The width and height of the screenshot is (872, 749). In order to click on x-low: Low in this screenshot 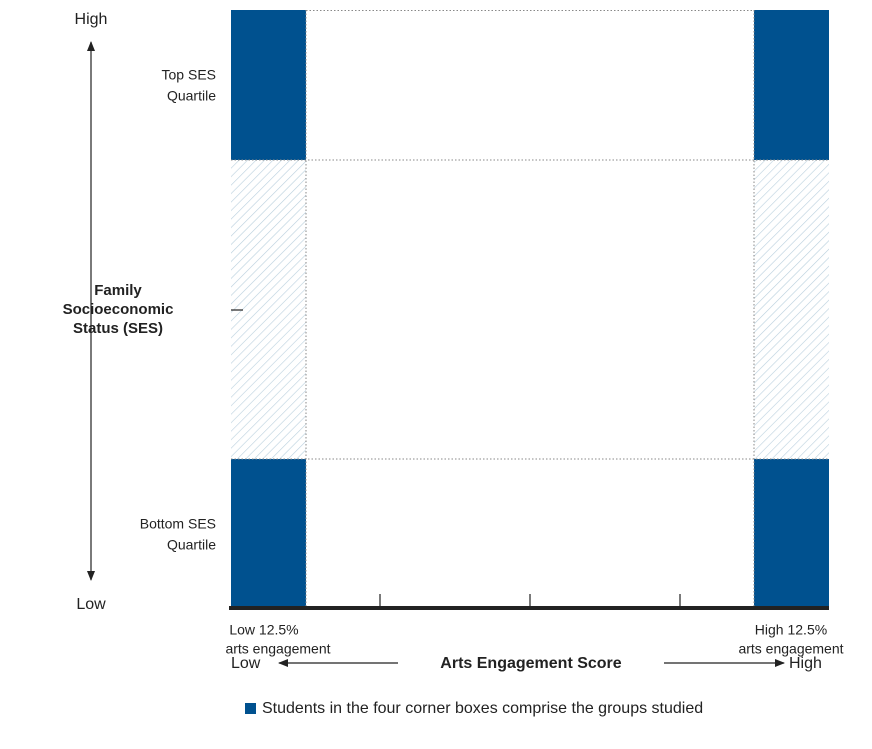, I will do `click(246, 663)`.